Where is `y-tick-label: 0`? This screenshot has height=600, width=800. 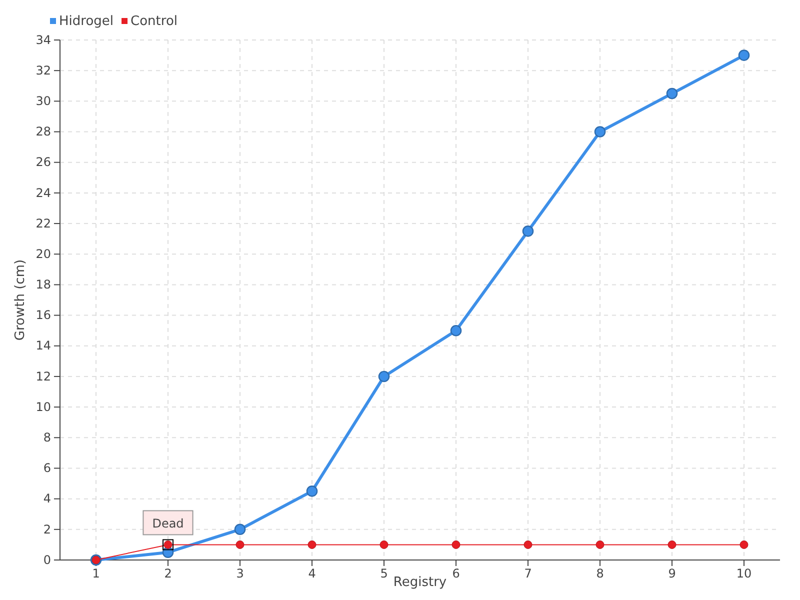 y-tick-label: 0 is located at coordinates (47, 559).